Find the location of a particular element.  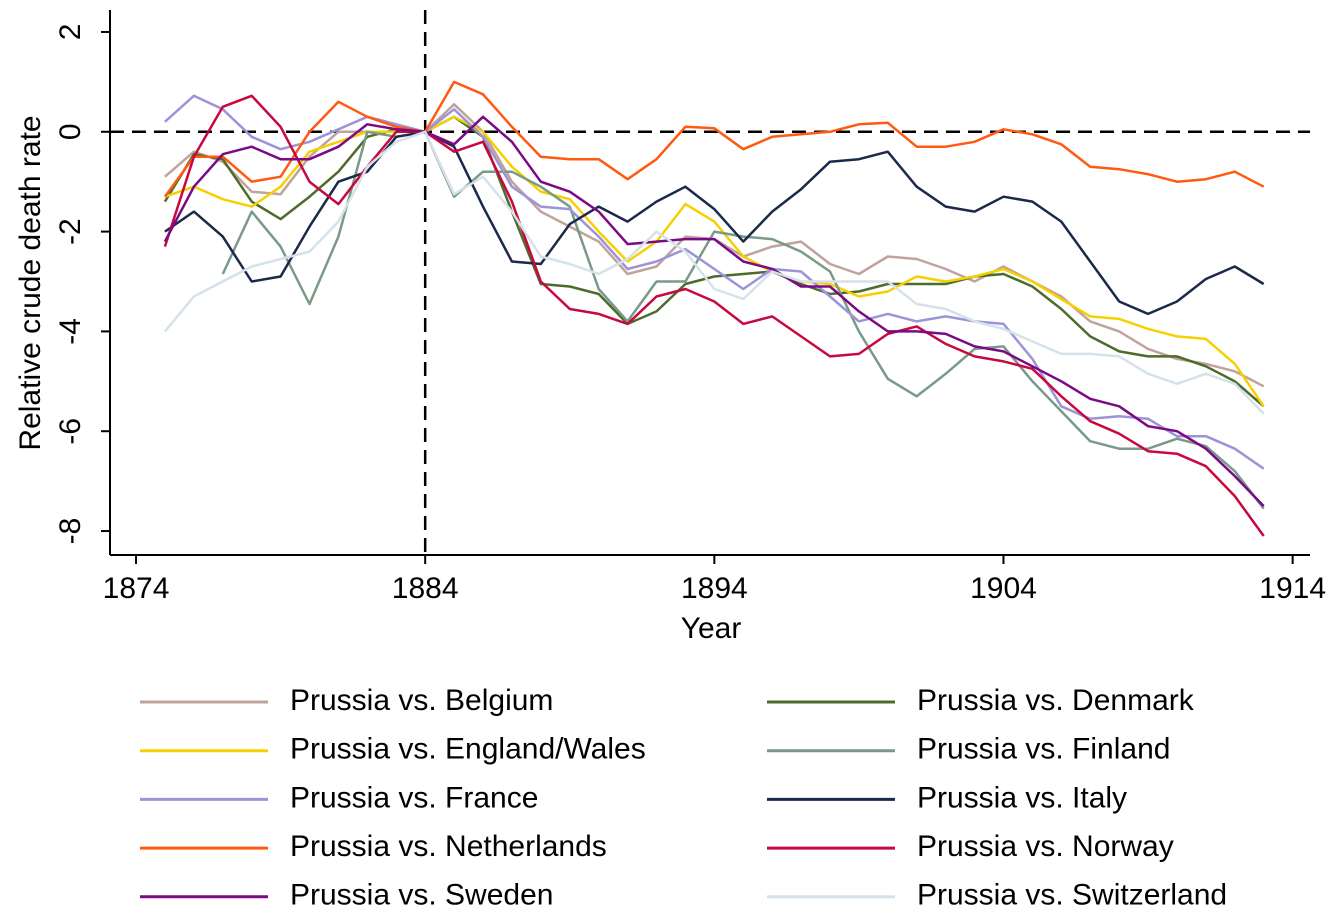

y-tick-label: -8 is located at coordinates (70, 531).